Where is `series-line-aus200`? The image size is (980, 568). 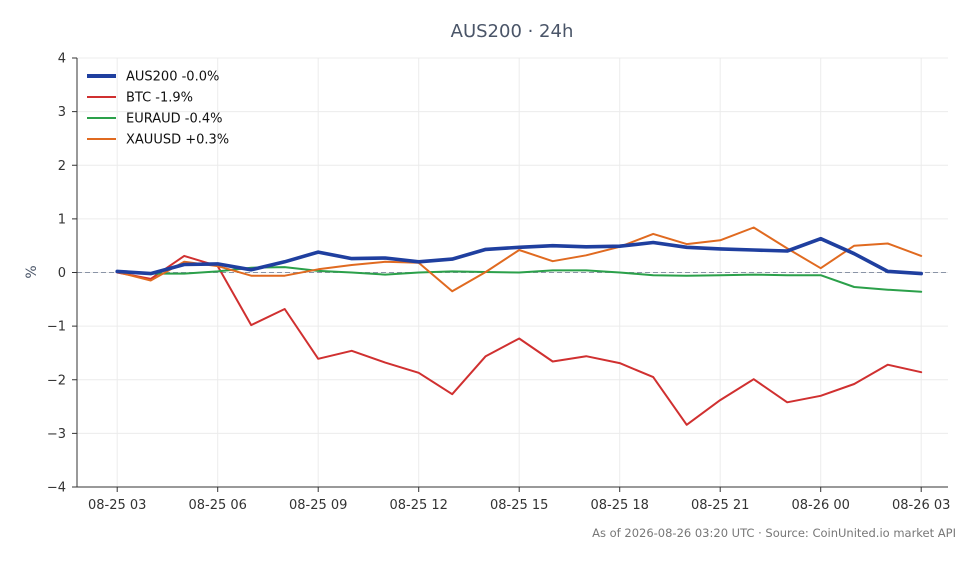
series-line-aus200 is located at coordinates (519, 256).